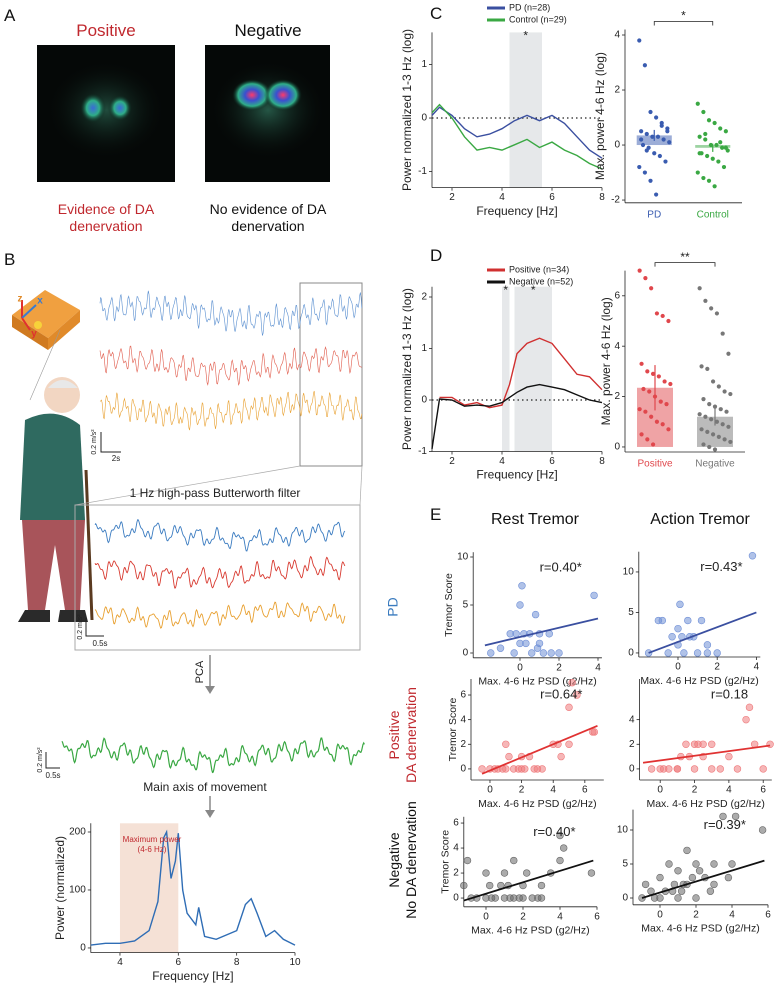 This screenshot has width=776, height=1000. I want to click on legend-label: Control (n=29), so click(538, 19).